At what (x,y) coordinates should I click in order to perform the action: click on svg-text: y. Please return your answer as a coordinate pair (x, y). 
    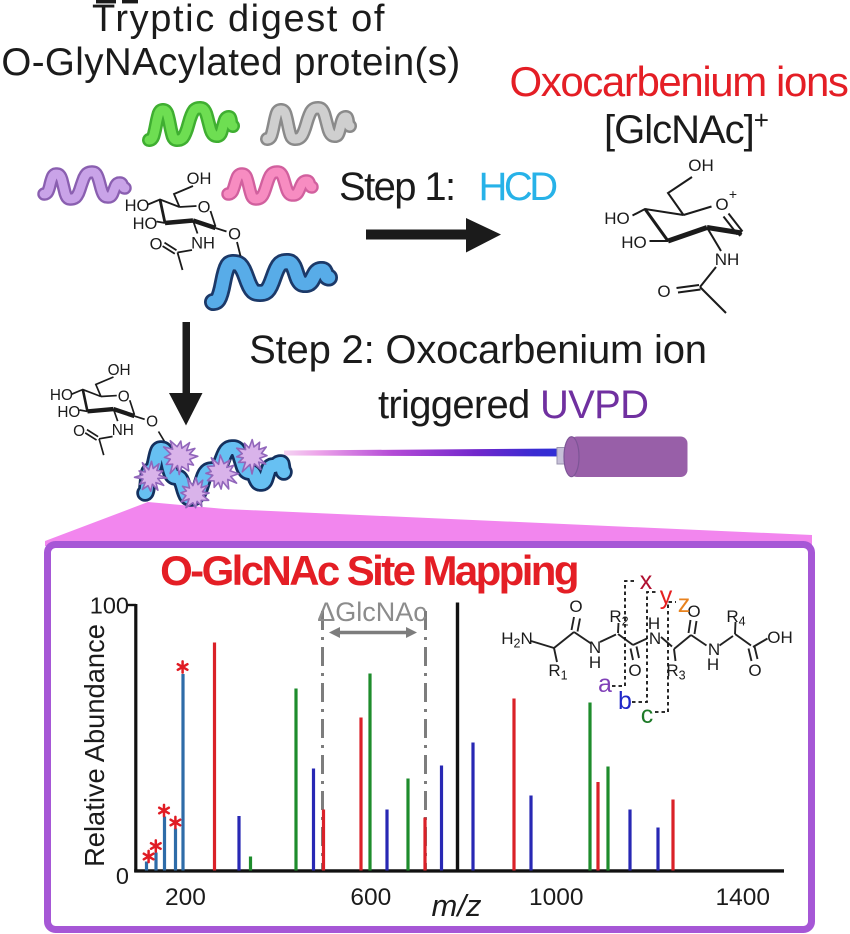
    Looking at the image, I should click on (666, 596).